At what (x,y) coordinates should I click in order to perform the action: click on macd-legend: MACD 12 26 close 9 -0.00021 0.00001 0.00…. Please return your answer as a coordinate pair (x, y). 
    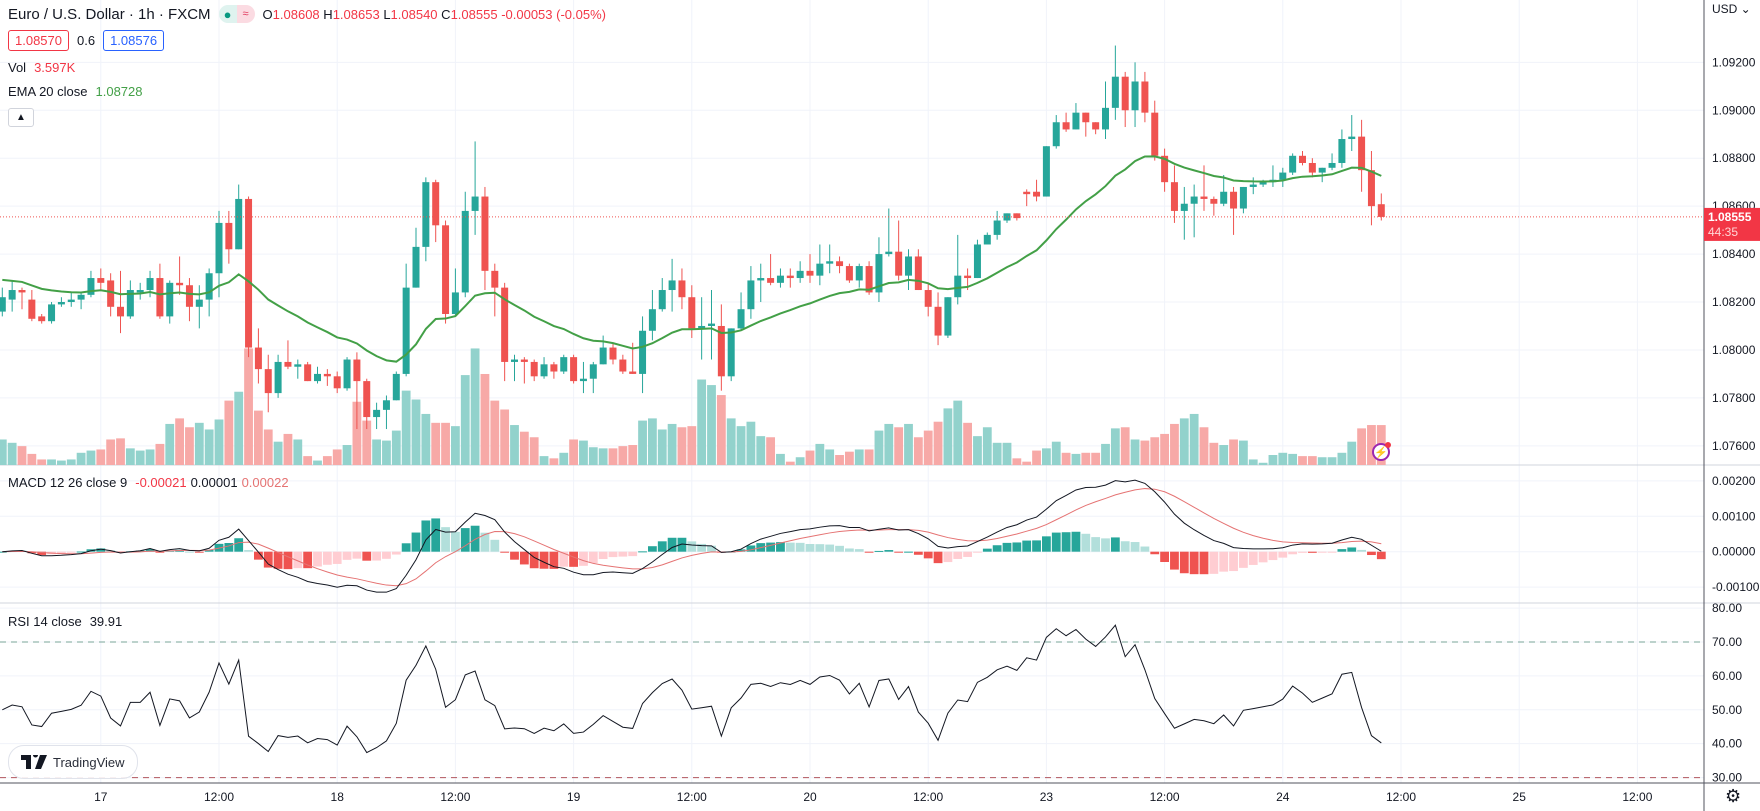
    Looking at the image, I should click on (148, 482).